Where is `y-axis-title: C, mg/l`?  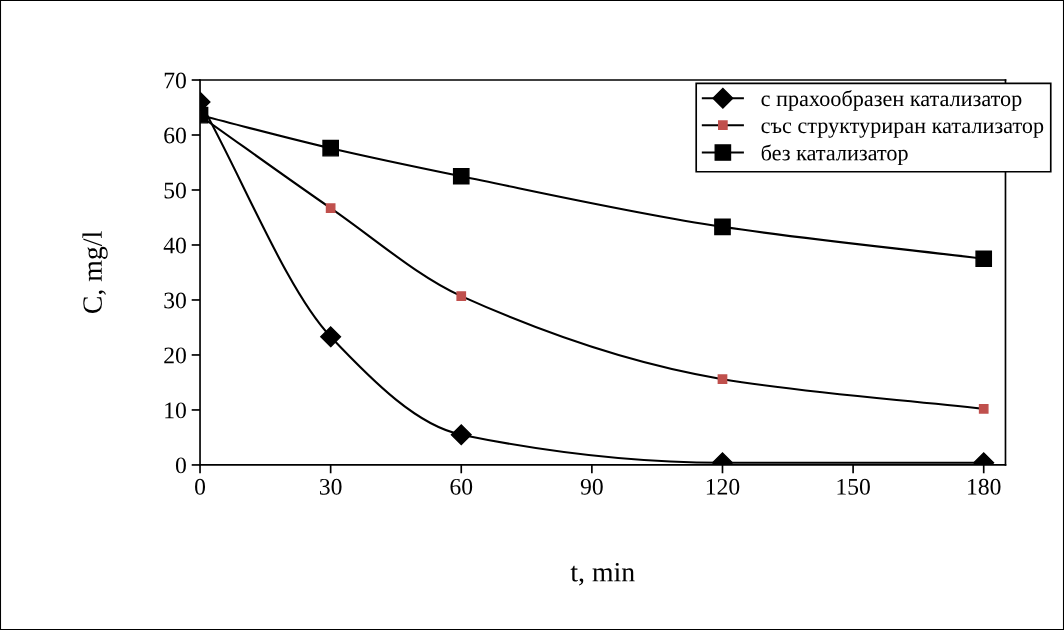
y-axis-title: C, mg/l is located at coordinates (95, 272).